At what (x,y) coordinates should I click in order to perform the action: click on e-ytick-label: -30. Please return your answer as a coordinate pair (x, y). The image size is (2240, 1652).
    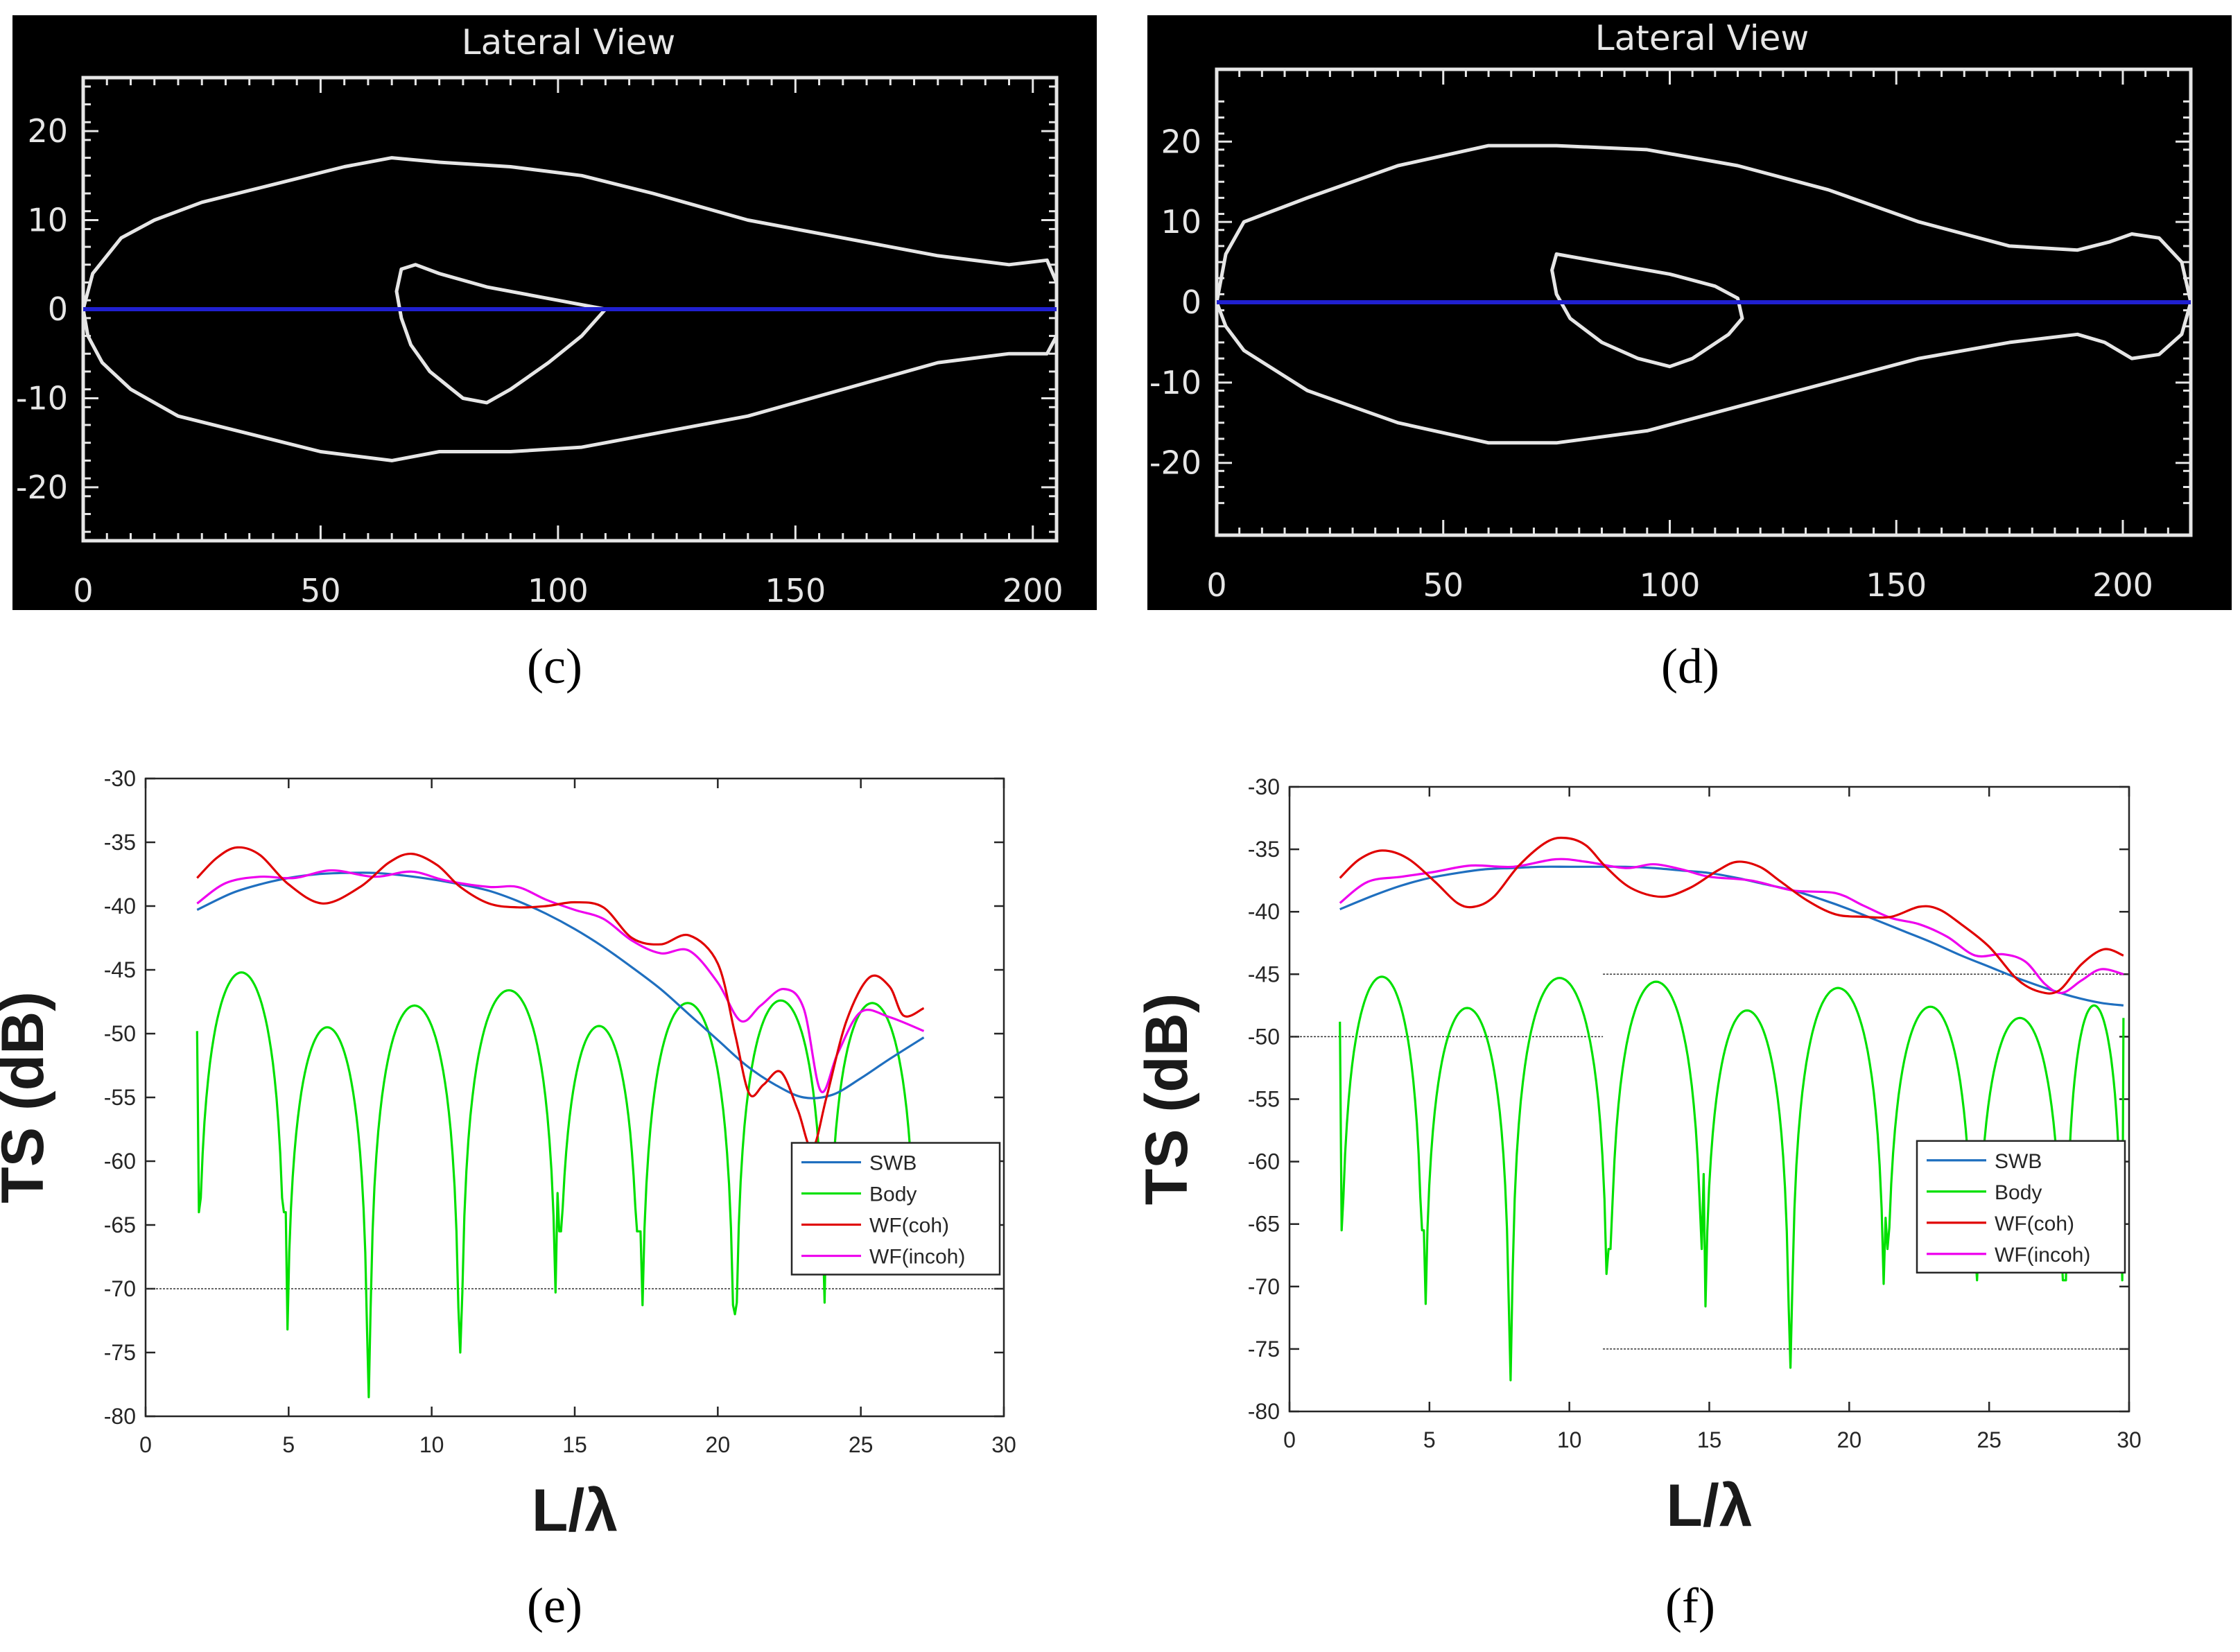
    Looking at the image, I should click on (120, 778).